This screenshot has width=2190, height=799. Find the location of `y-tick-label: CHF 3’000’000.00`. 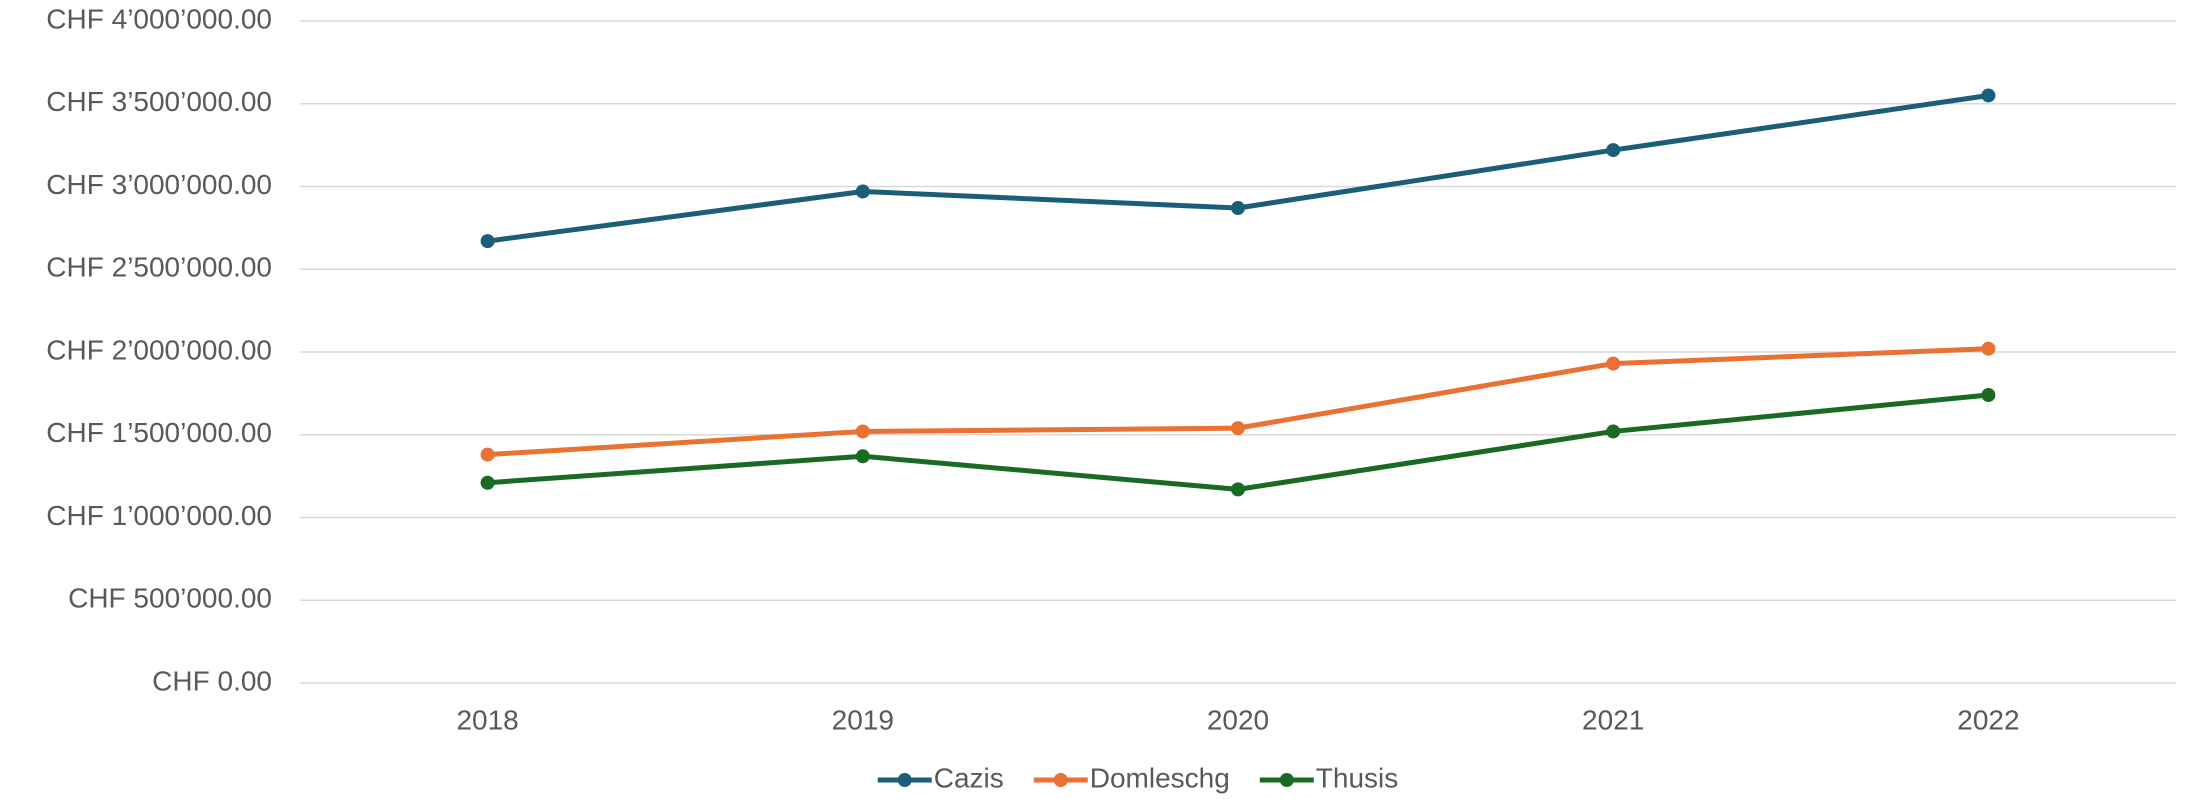

y-tick-label: CHF 3’000’000.00 is located at coordinates (159, 184).